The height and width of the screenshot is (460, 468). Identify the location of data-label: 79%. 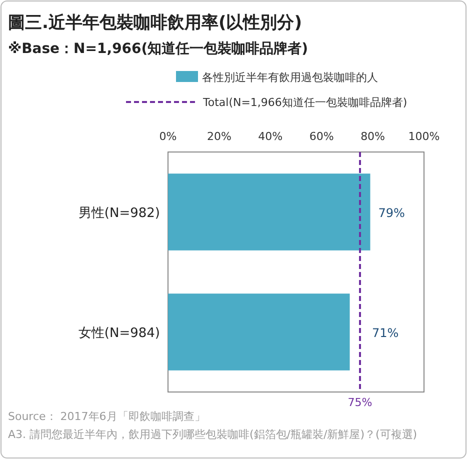
(391, 213).